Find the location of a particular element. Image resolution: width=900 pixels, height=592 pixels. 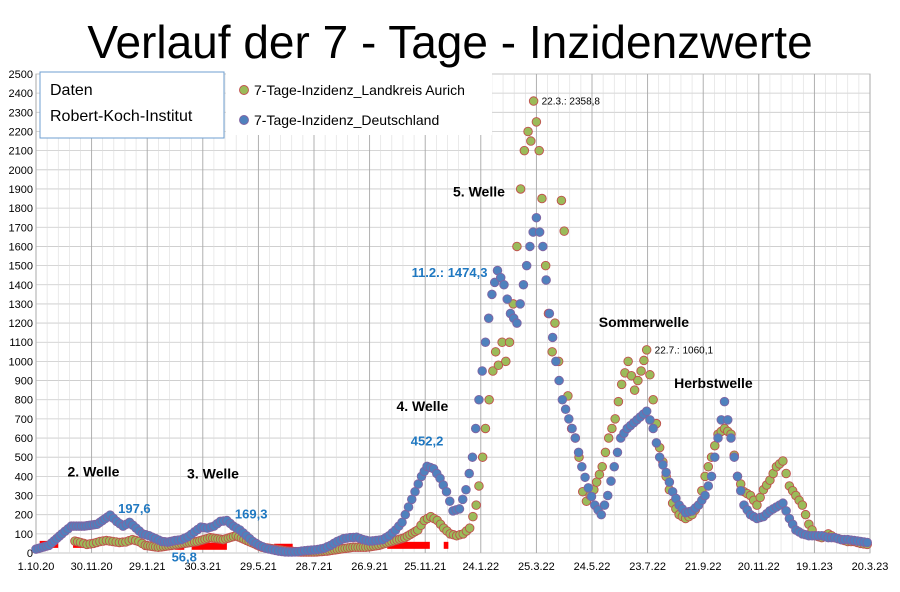

y-tick-label: 2100 is located at coordinates (21, 152).